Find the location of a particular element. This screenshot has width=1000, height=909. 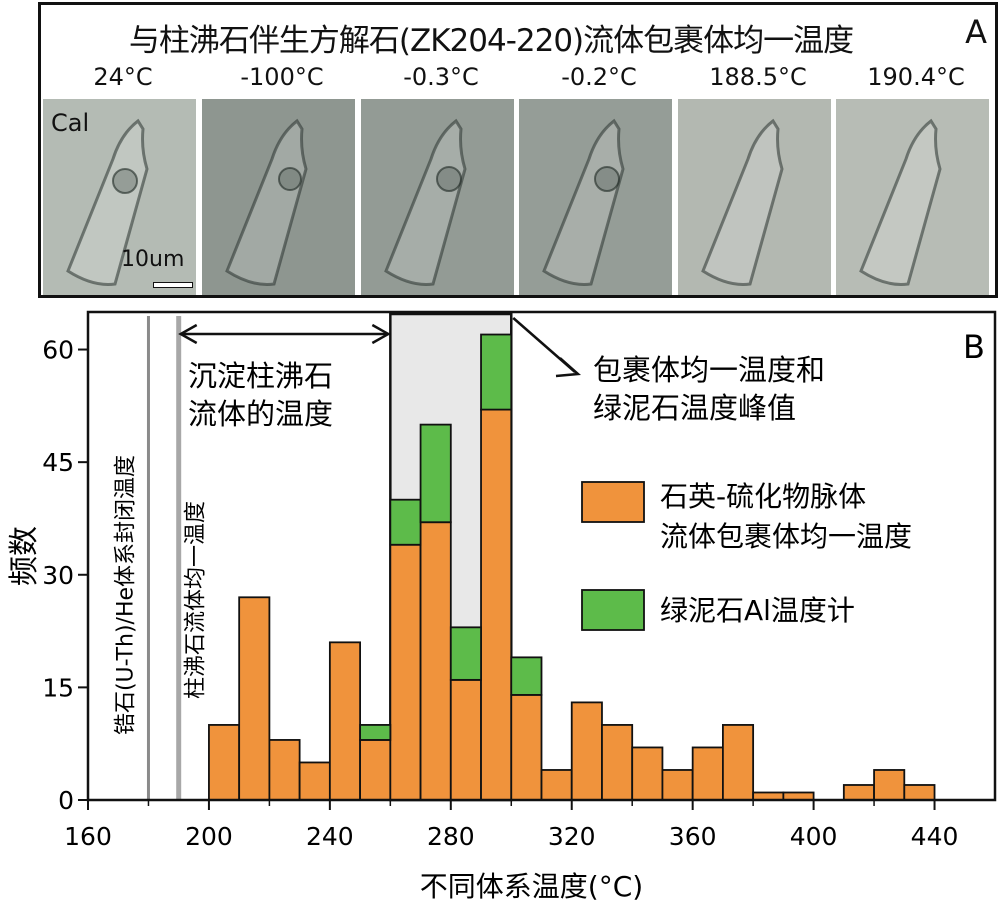

legend-label-chlorite: 绿泥石Al温度计 is located at coordinates (757, 610).